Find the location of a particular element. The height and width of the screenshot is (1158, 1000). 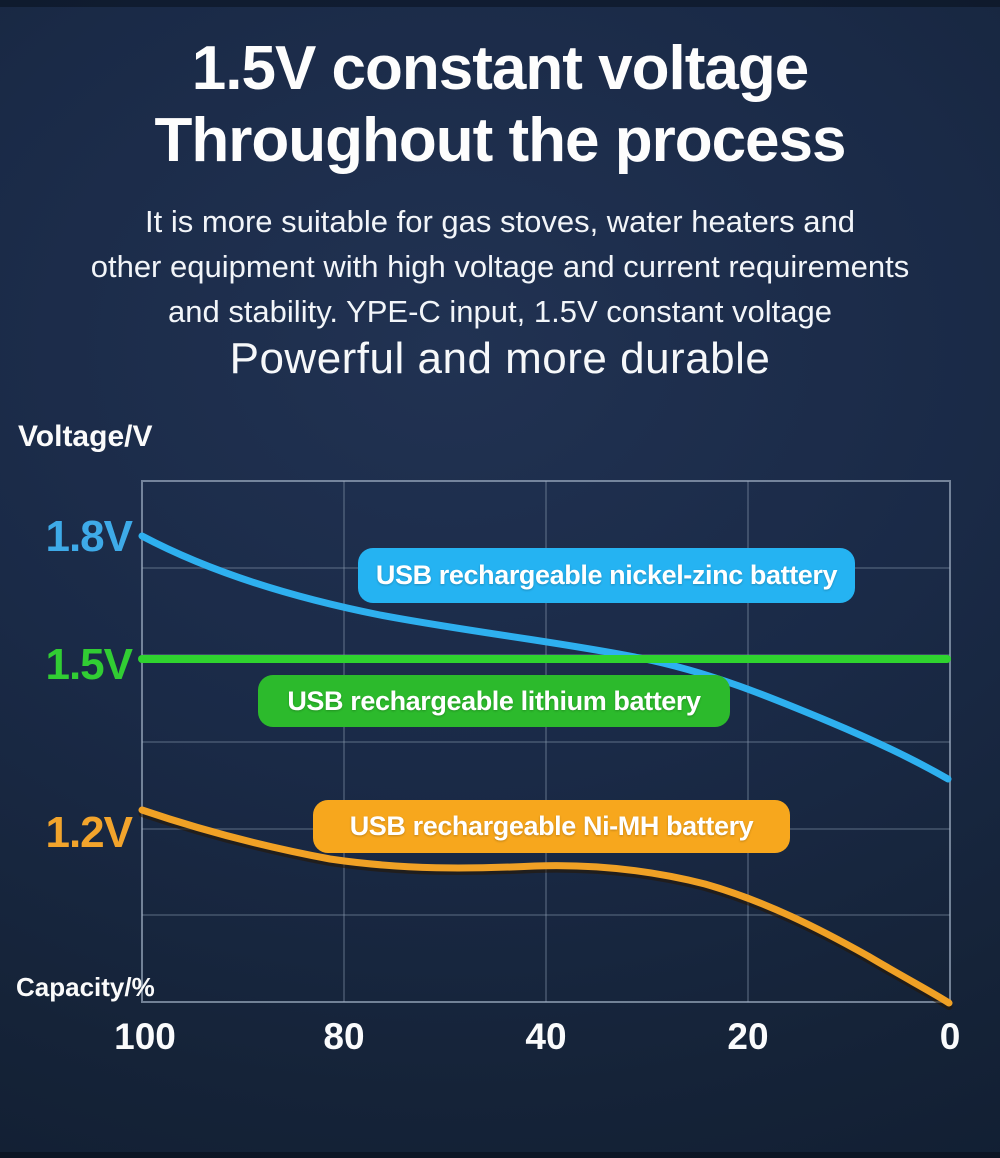

bottom-edge-shade is located at coordinates (500, 1155).